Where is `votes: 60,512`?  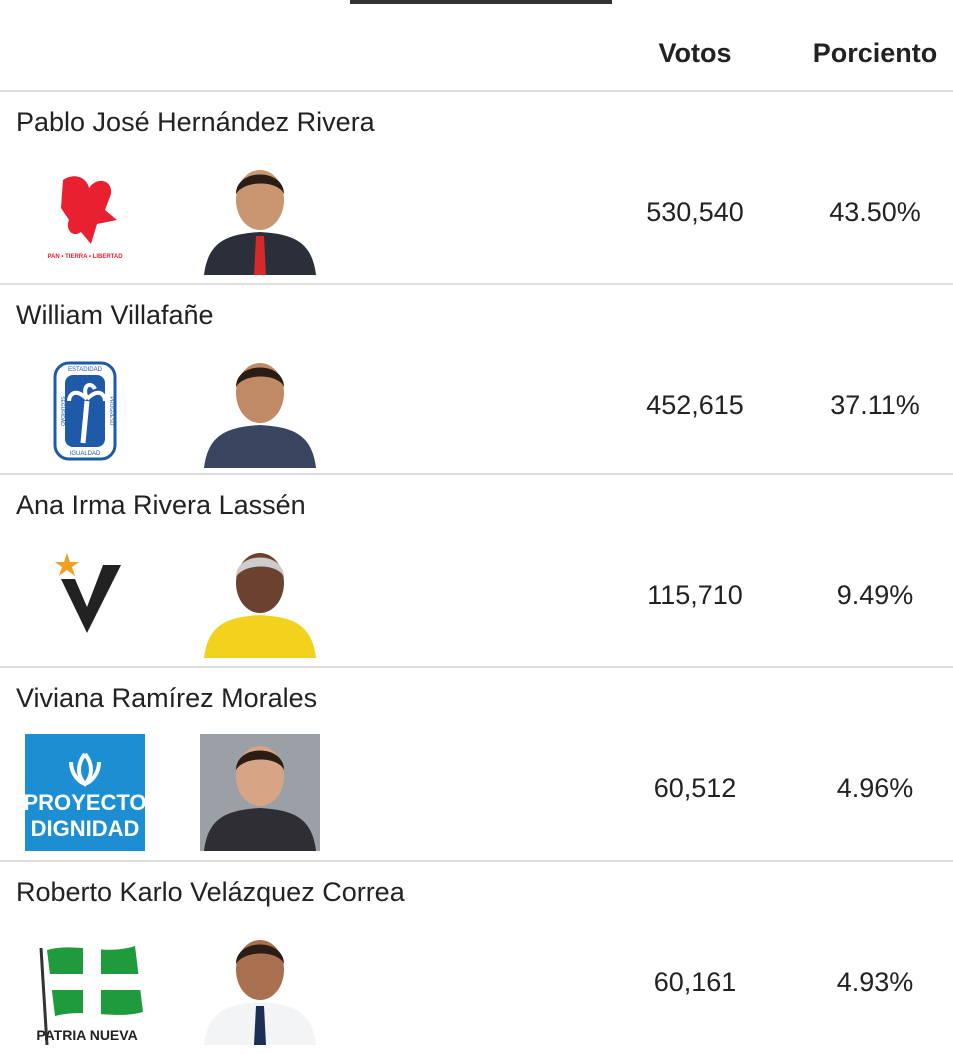 votes: 60,512 is located at coordinates (695, 788).